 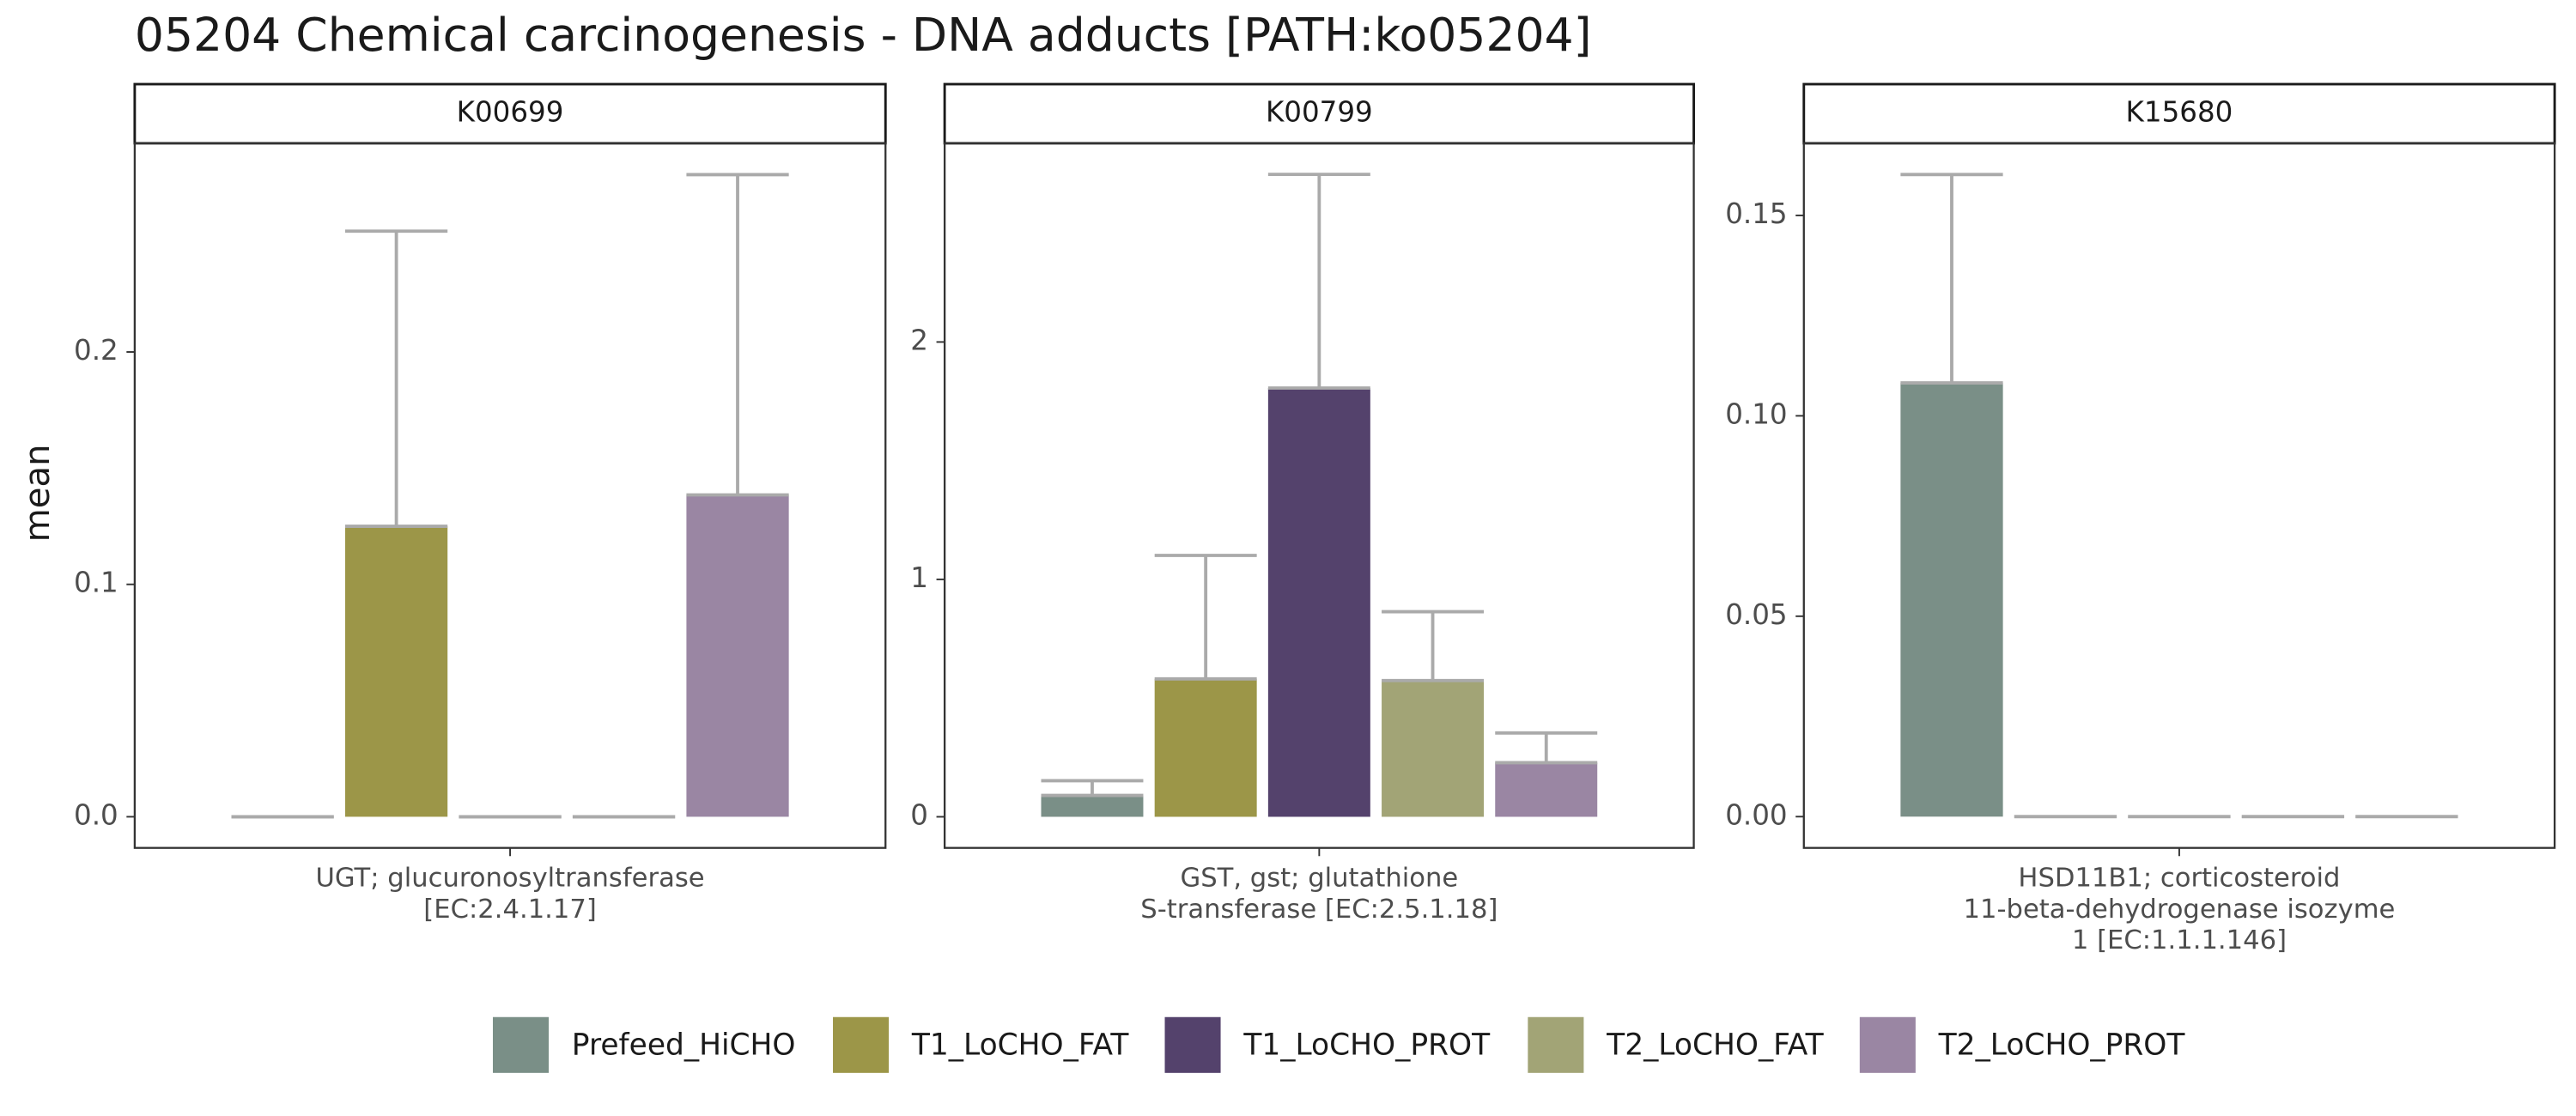 I want to click on x-tick-label: HSD11B1; corticosteroid, so click(x=2179, y=879).